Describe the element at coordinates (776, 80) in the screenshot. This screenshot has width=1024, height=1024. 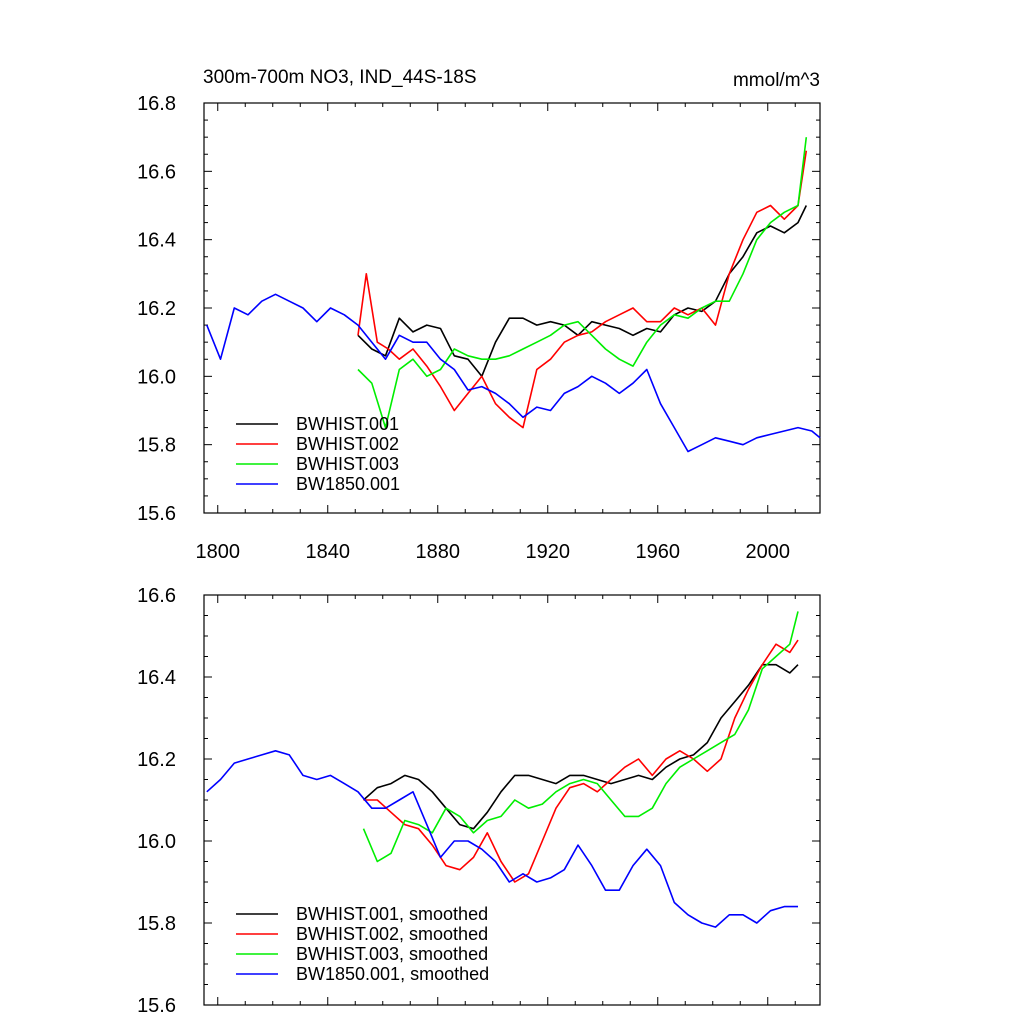
I see `top-panel-units: mmol/m^3` at that location.